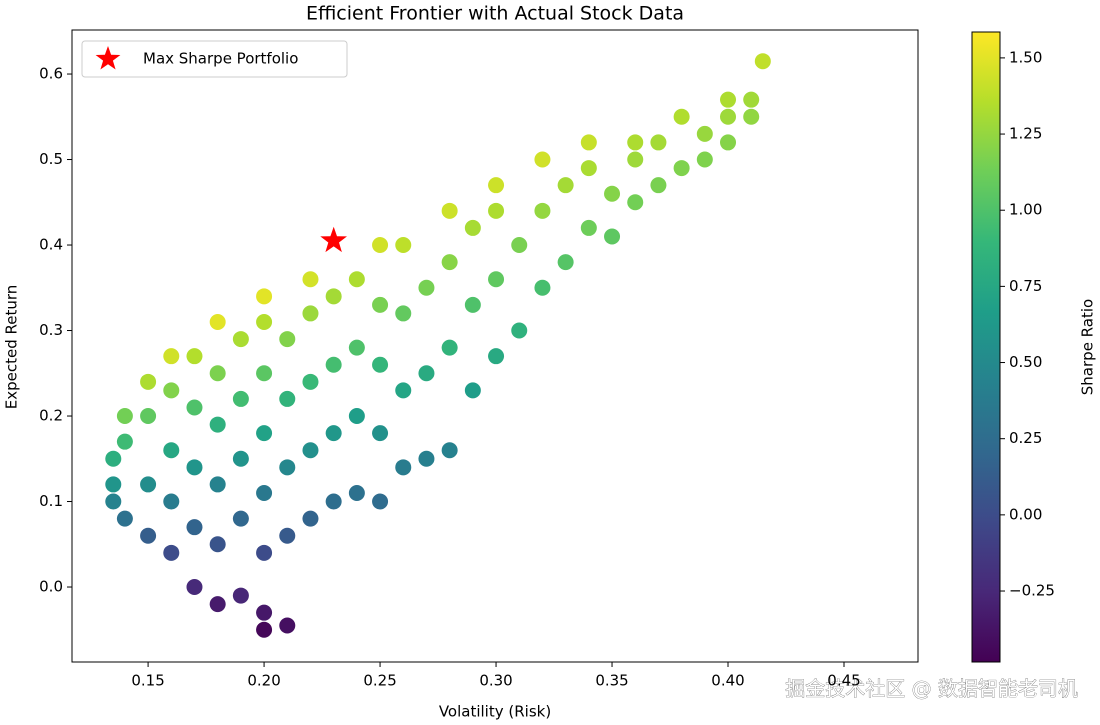  I want to click on x-tick-label: 0.25, so click(379, 681).